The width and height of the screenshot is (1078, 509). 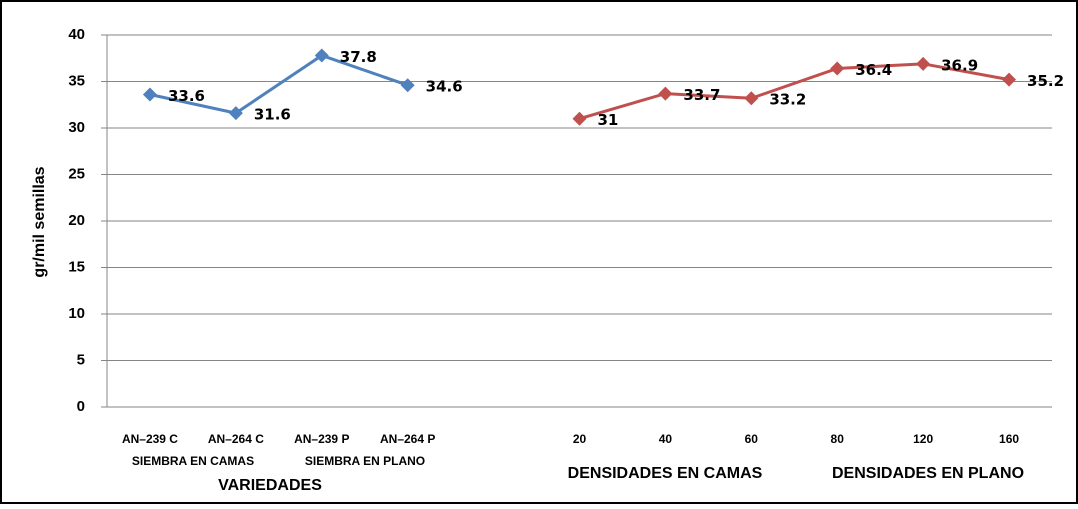 What do you see at coordinates (321, 439) in the screenshot?
I see `x-tick-label: AN–239 P` at bounding box center [321, 439].